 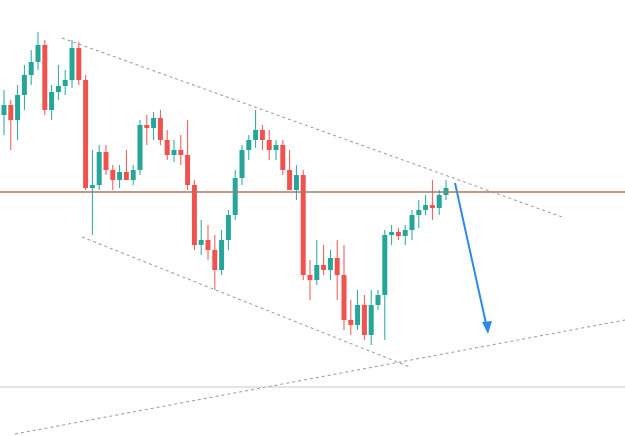 What do you see at coordinates (473, 258) in the screenshot?
I see `arrow` at bounding box center [473, 258].